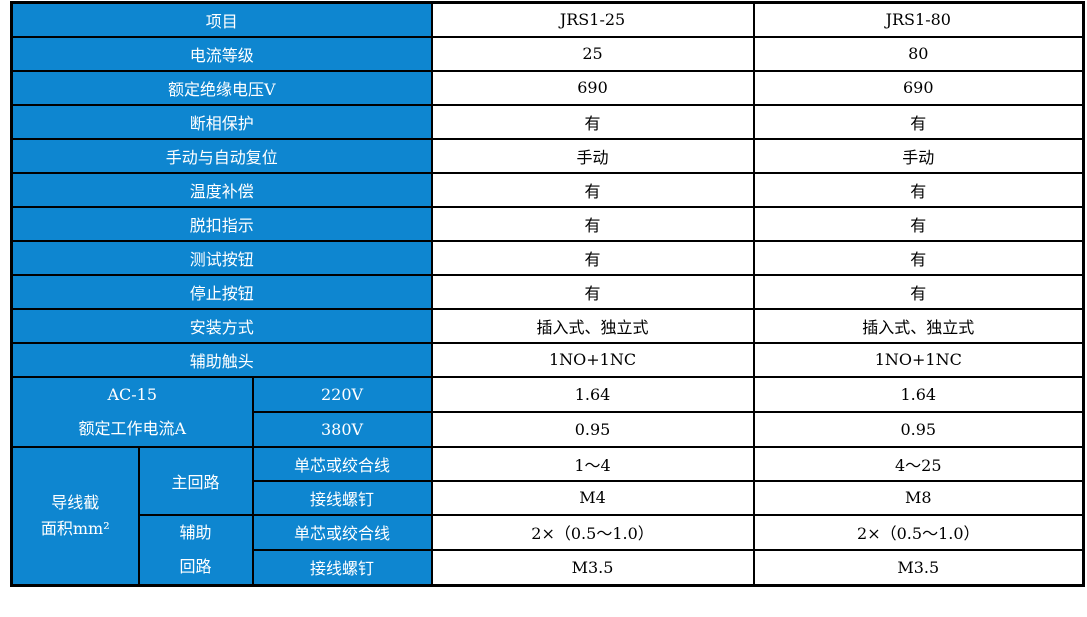 This screenshot has width=1087, height=617. What do you see at coordinates (592, 463) in the screenshot?
I see `value-cell: 1～4` at bounding box center [592, 463].